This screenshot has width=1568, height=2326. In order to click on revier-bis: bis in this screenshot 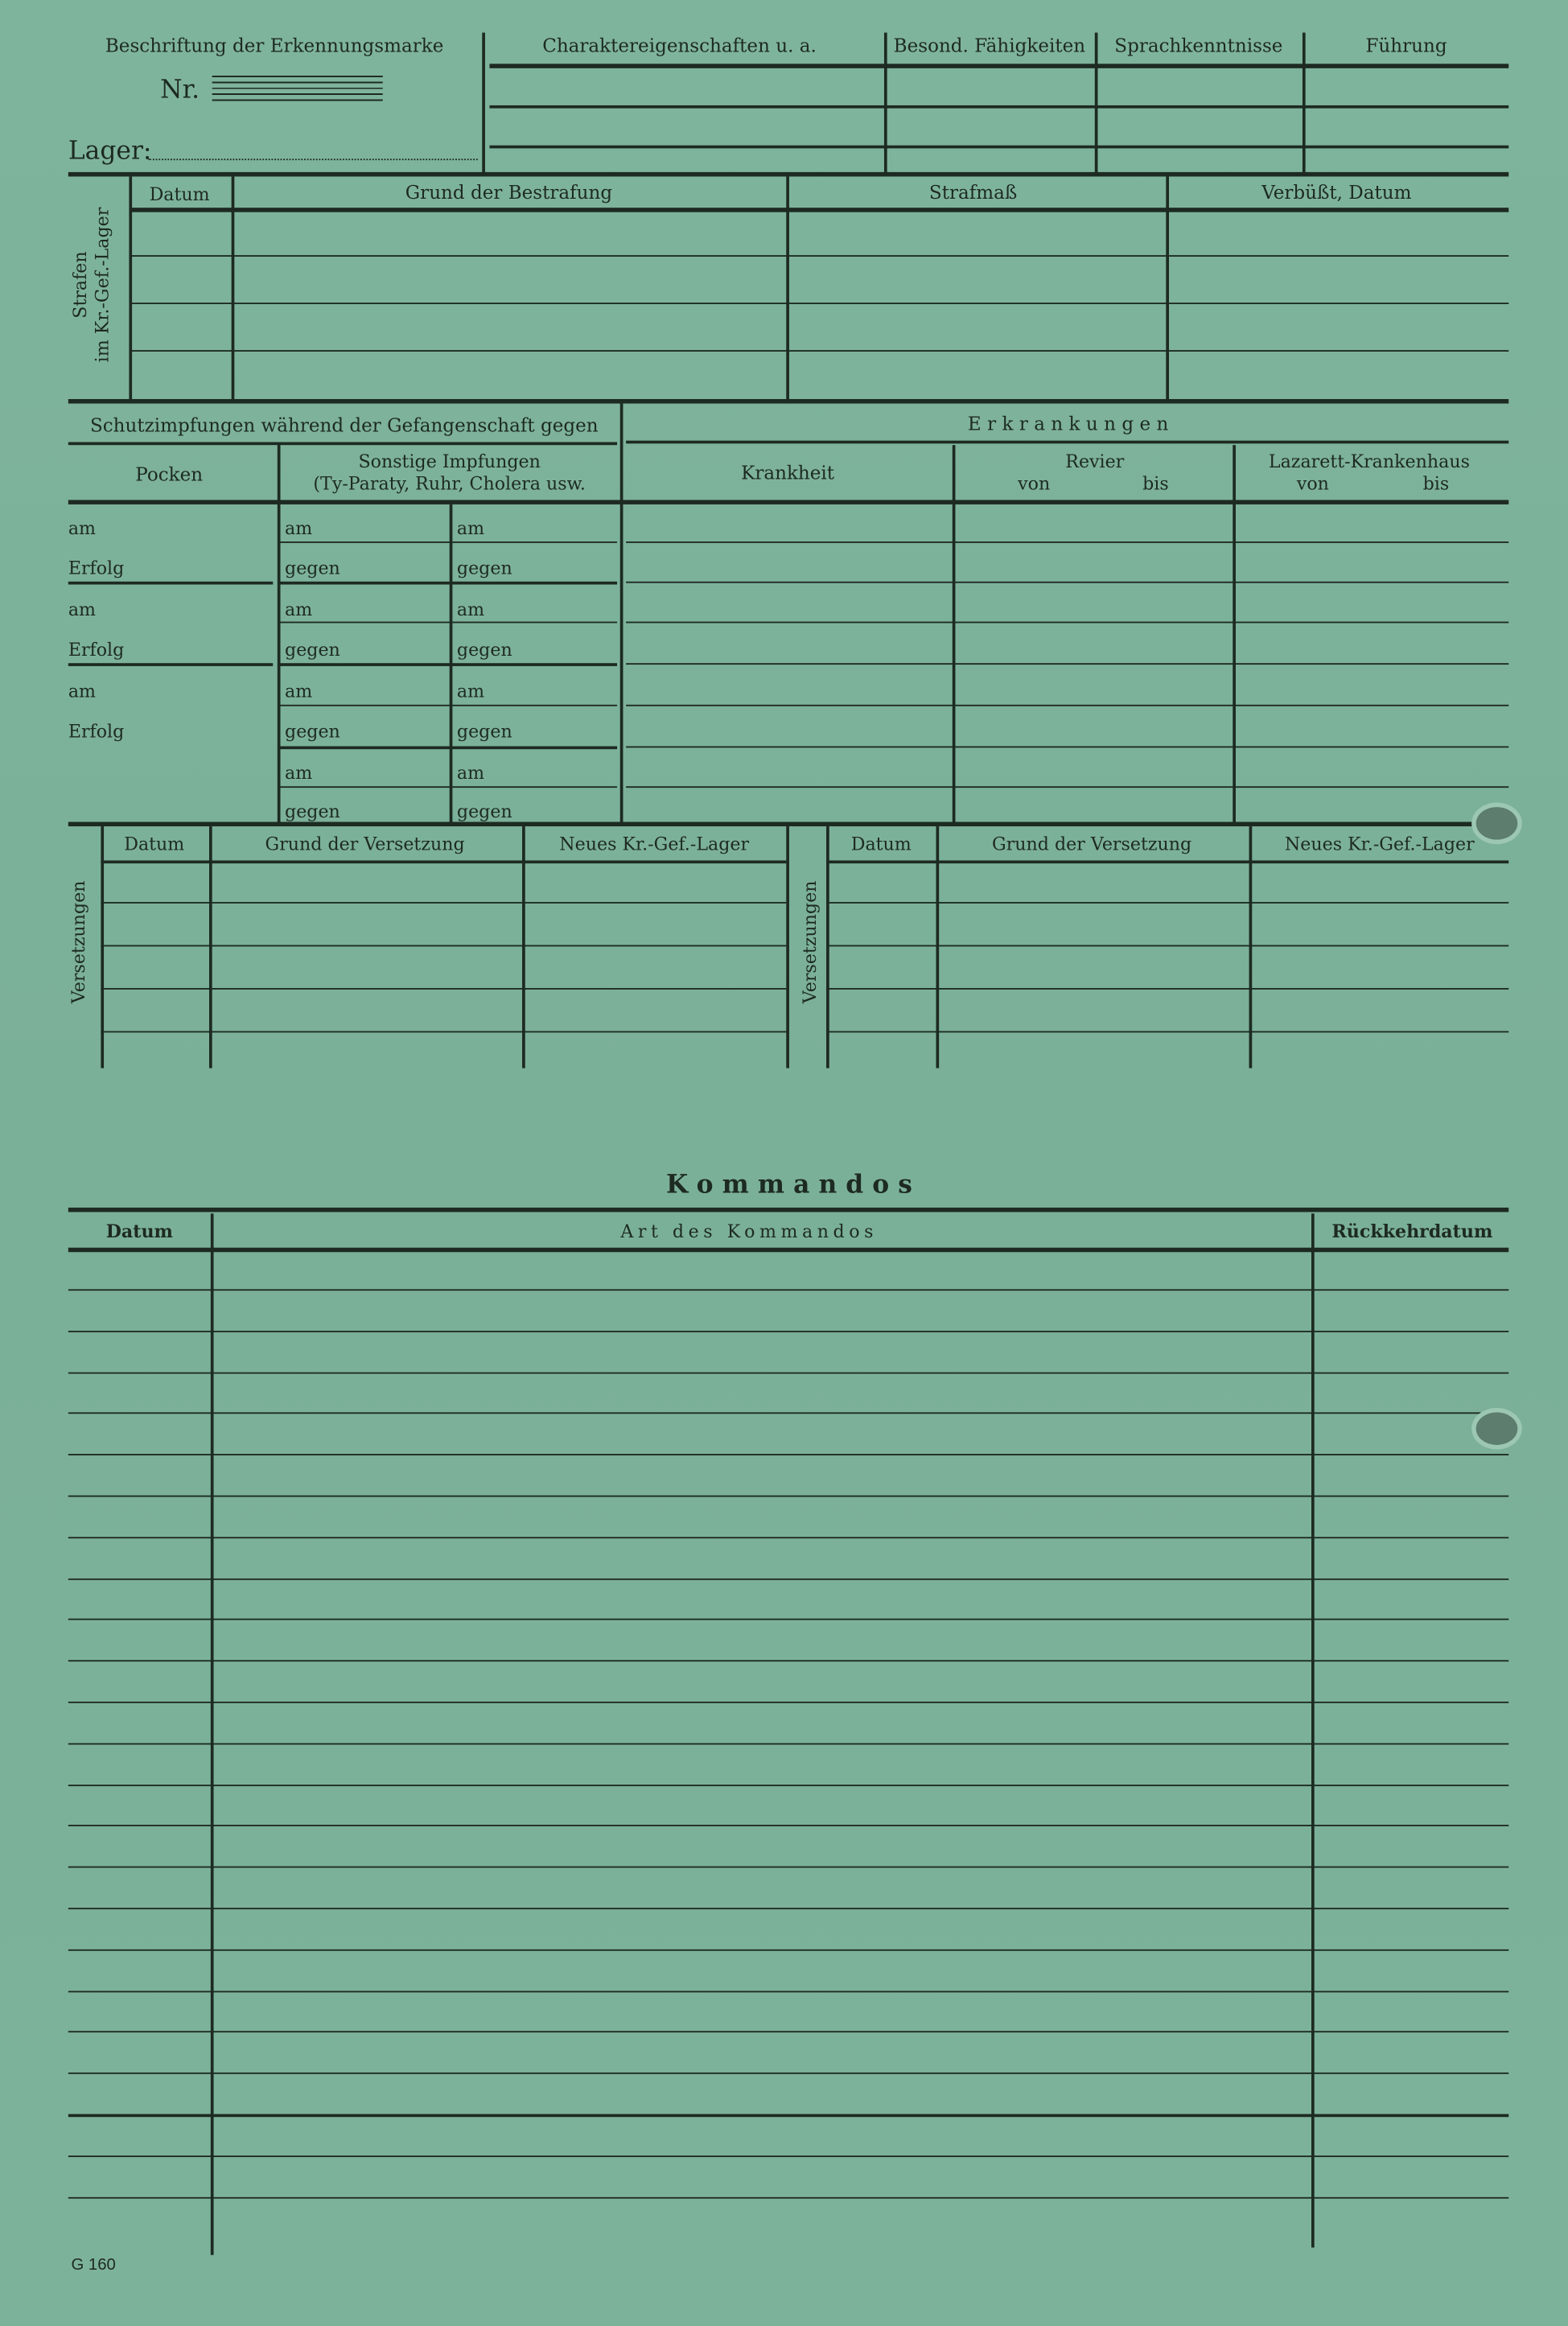, I will do `click(1155, 484)`.